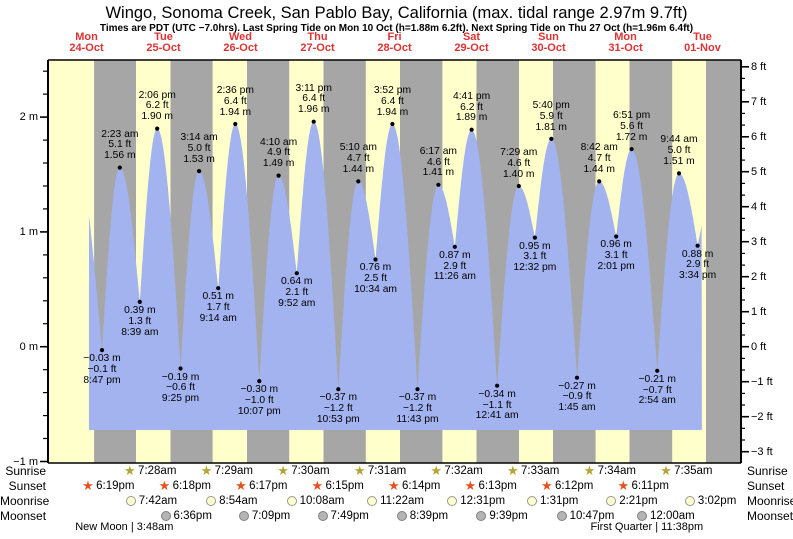 This screenshot has height=539, width=793. Describe the element at coordinates (120, 145) in the screenshot. I see `tide-event-annotation: 2:23 am 5.1 ft 1.56 m` at that location.